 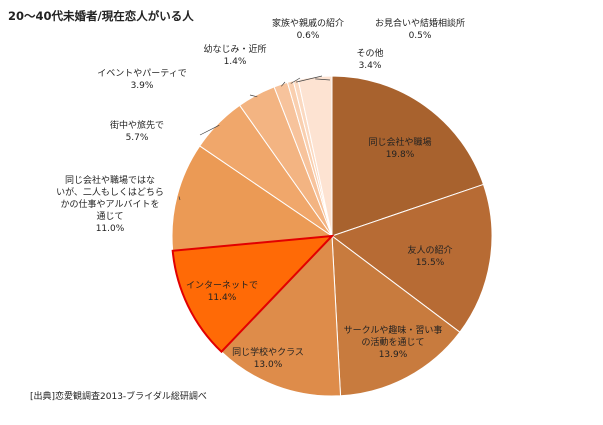 I want to click on slice-label-2: 友人の紹介 15.5%, so click(x=429, y=256).